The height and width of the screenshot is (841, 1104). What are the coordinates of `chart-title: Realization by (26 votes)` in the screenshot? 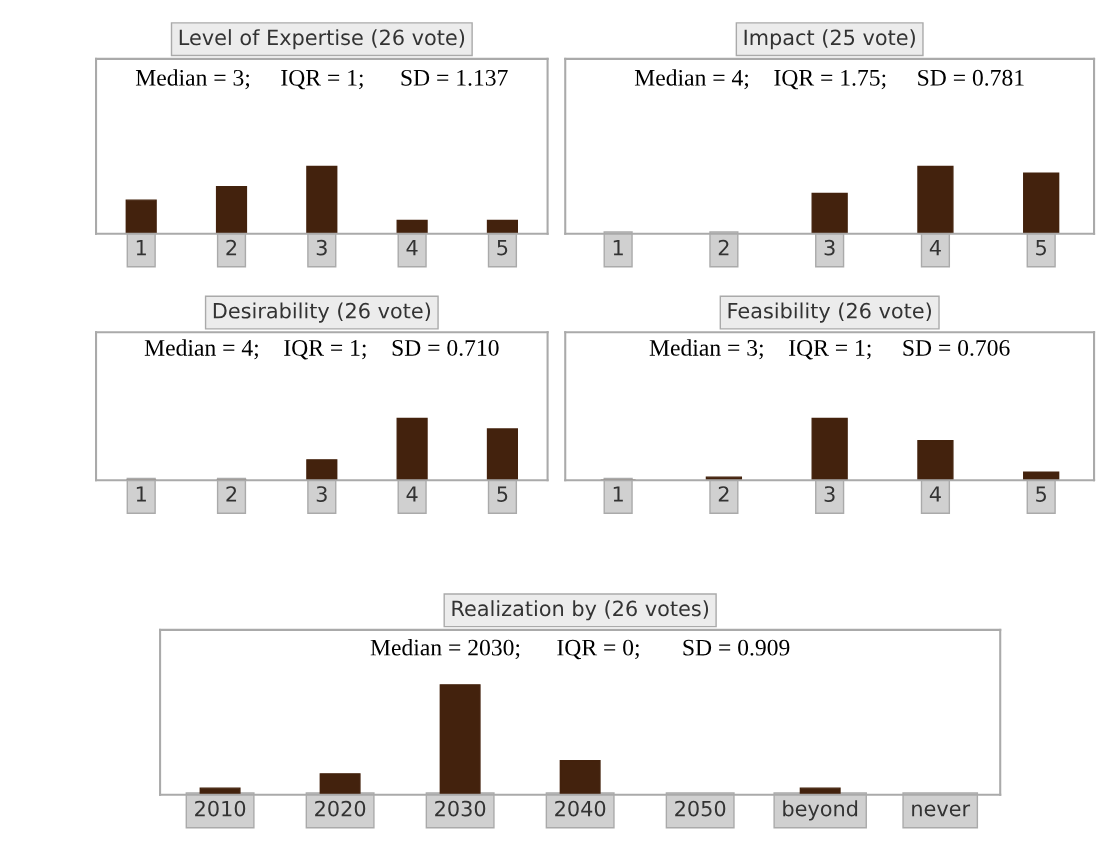 It's located at (580, 610).